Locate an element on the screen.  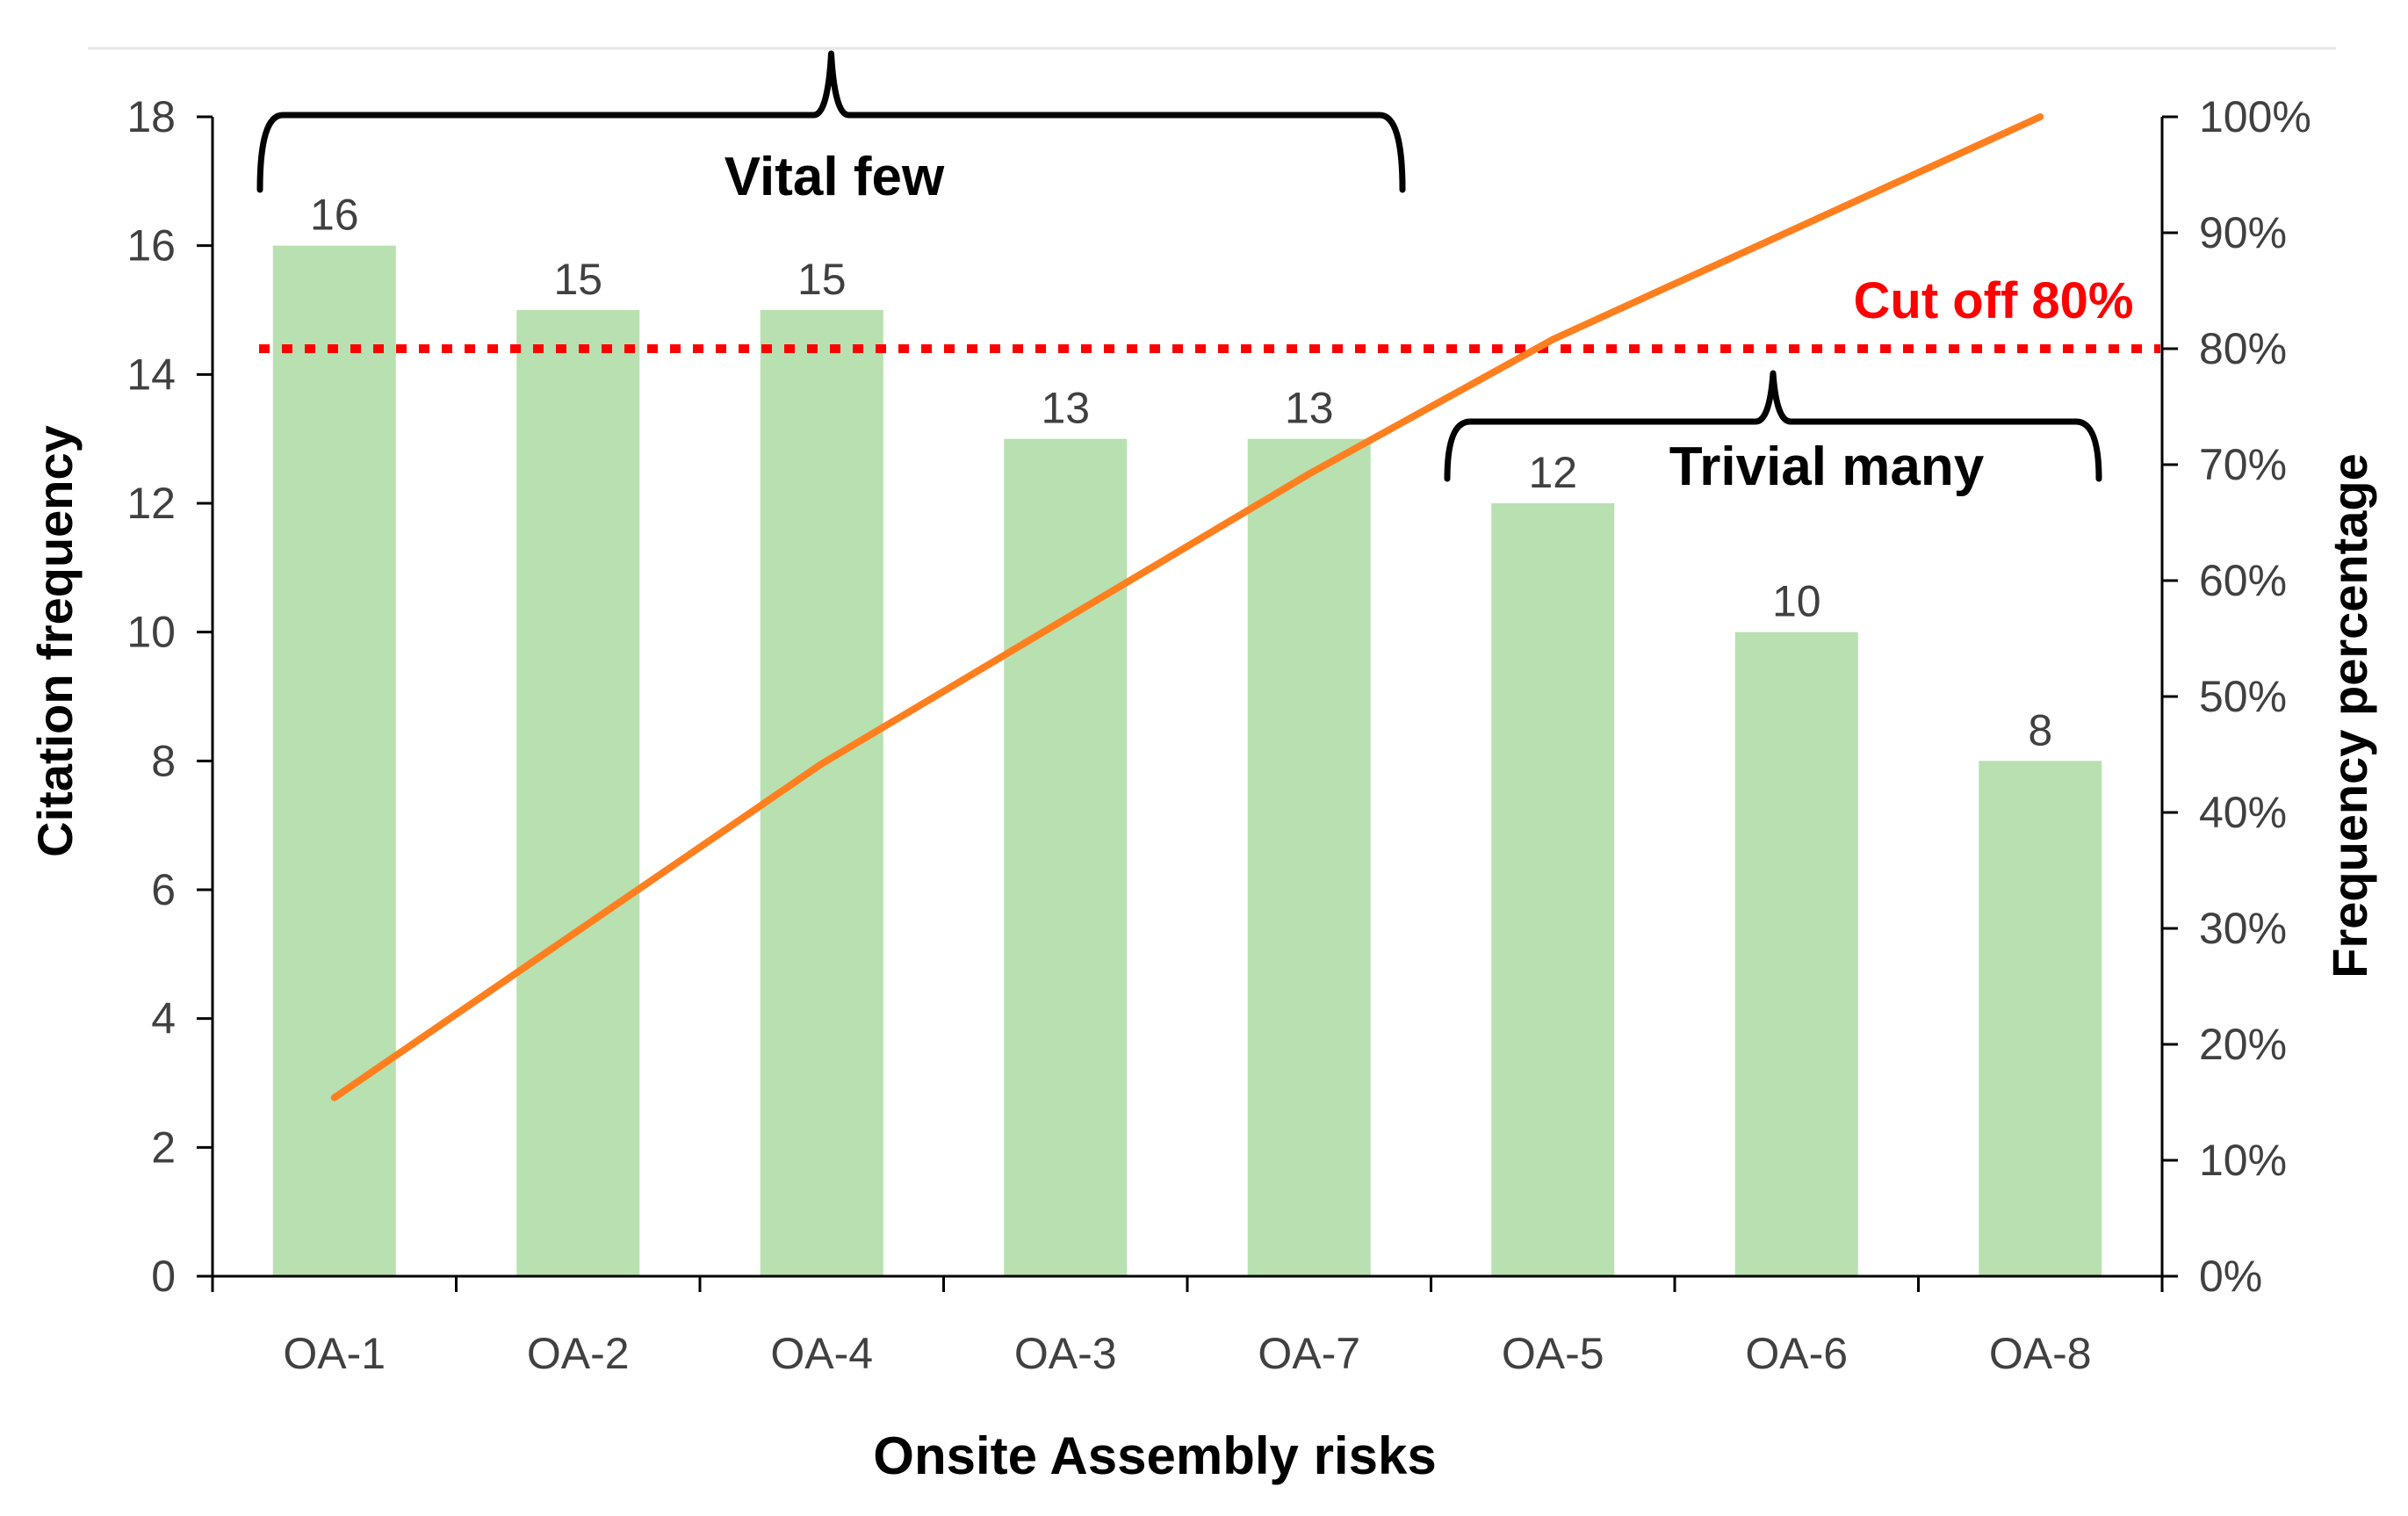
x-tick-label-oa-2: OA-2 is located at coordinates (578, 1353).